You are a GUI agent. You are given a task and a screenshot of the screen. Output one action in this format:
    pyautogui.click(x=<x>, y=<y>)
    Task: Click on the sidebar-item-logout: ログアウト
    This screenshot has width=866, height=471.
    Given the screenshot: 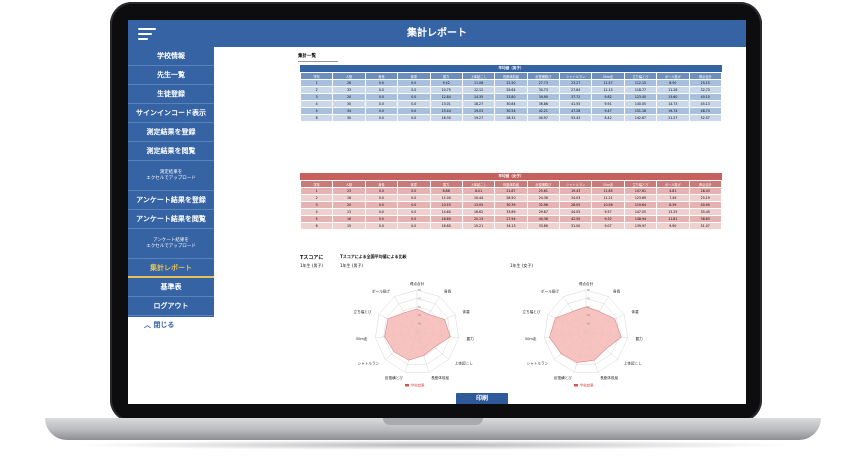 What is the action you would take?
    pyautogui.click(x=171, y=306)
    